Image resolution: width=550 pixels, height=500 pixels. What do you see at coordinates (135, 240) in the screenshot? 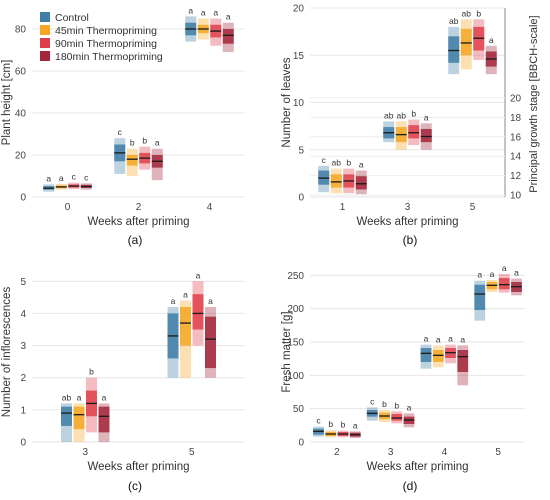
I see `panel-caption: (a)` at bounding box center [135, 240].